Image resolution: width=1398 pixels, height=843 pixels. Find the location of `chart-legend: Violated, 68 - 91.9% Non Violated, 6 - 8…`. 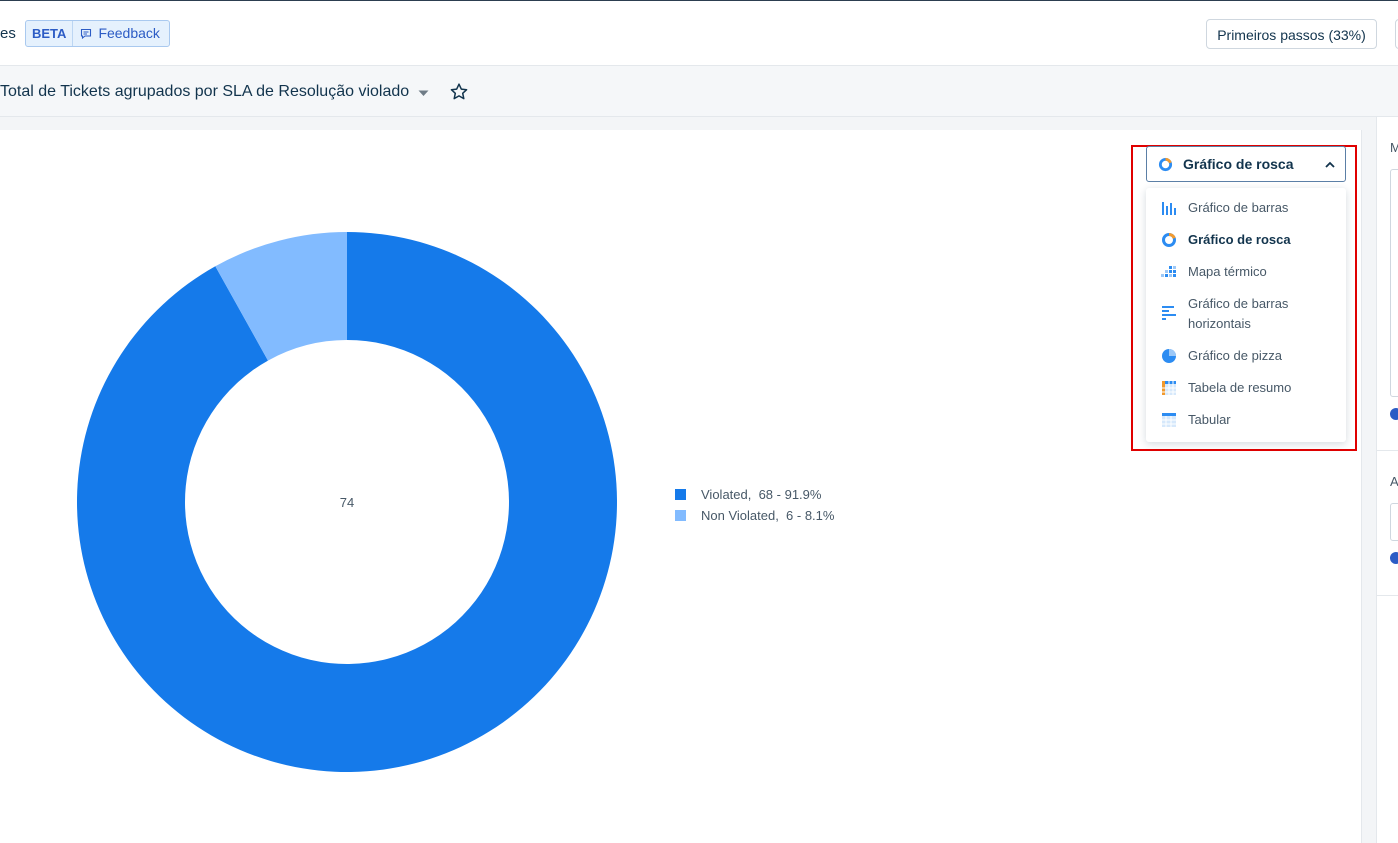

chart-legend: Violated, 68 - 91.9% Non Violated, 6 - 8… is located at coordinates (754, 505).